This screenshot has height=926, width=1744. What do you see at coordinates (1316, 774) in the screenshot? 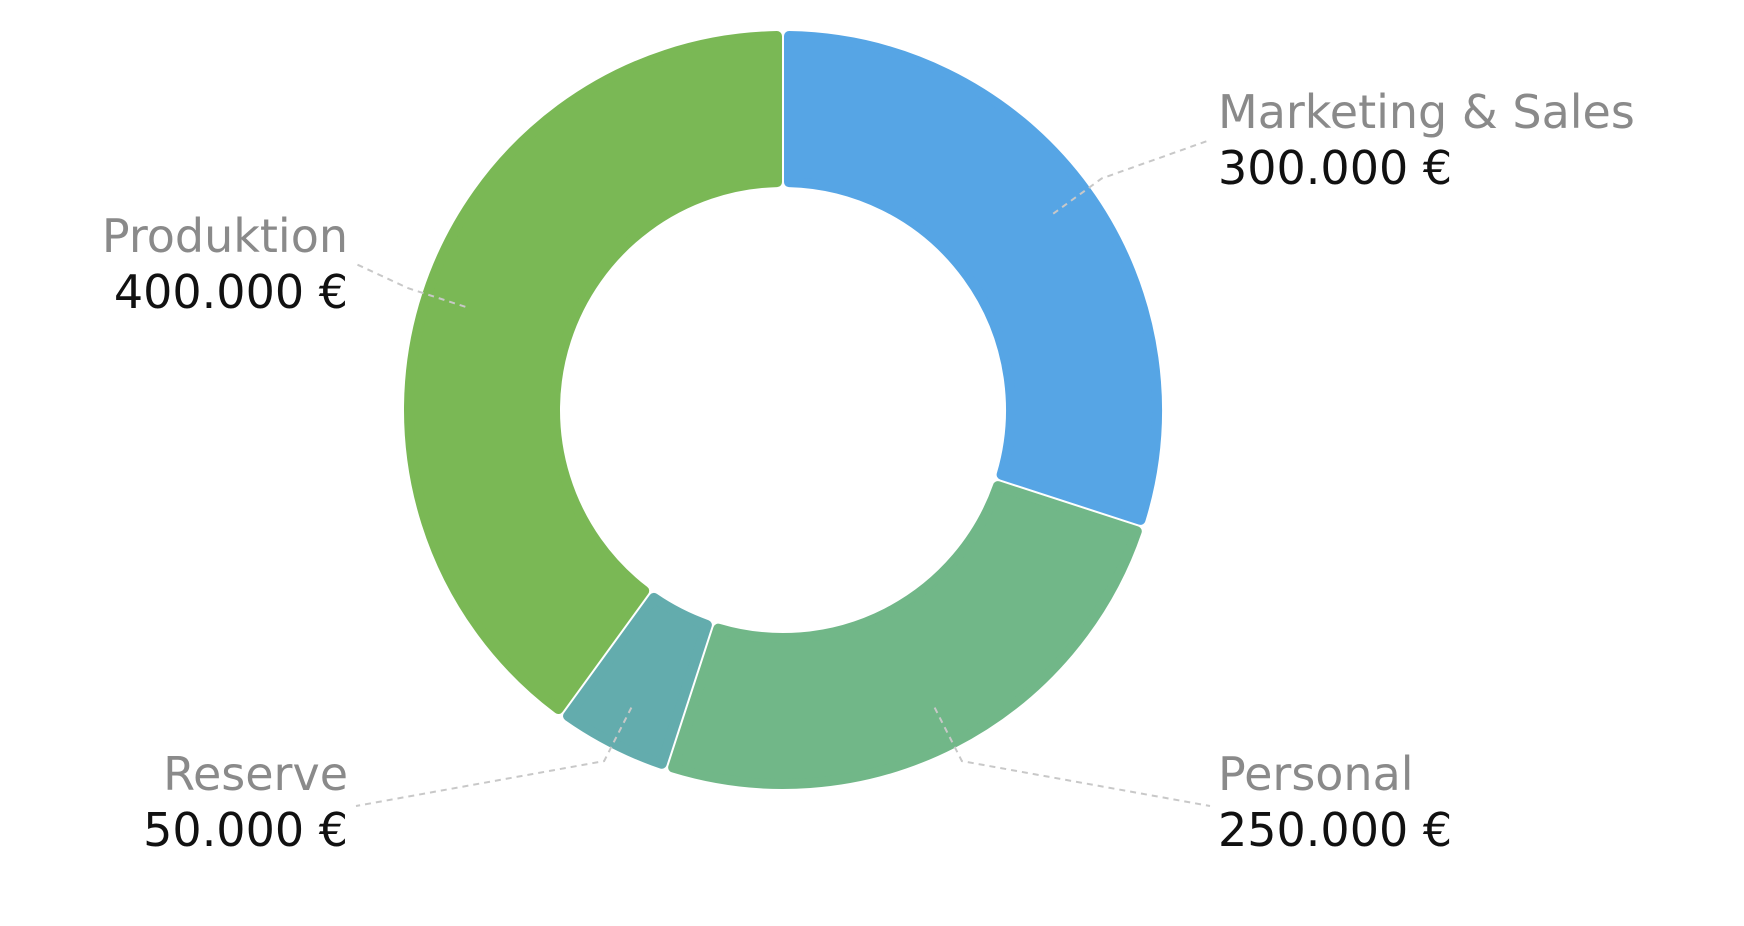
I see `slice-name-label-1: Personal` at bounding box center [1316, 774].